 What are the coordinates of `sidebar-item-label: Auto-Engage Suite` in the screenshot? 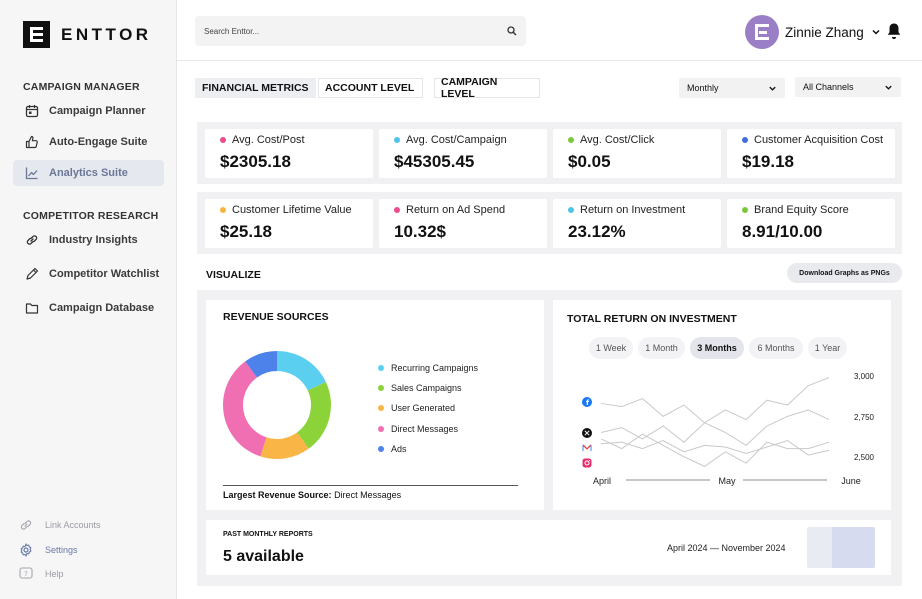 It's located at (98, 142).